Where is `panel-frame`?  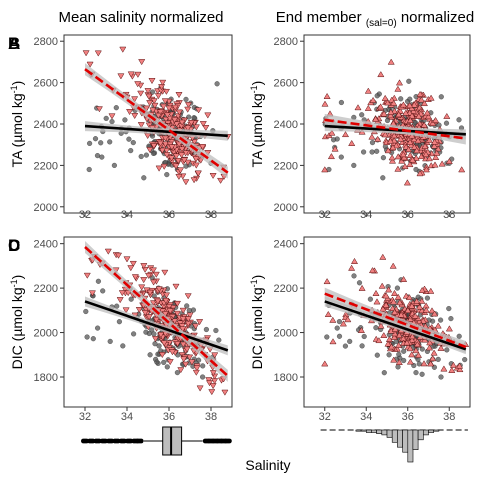
panel-frame is located at coordinates (387, 124).